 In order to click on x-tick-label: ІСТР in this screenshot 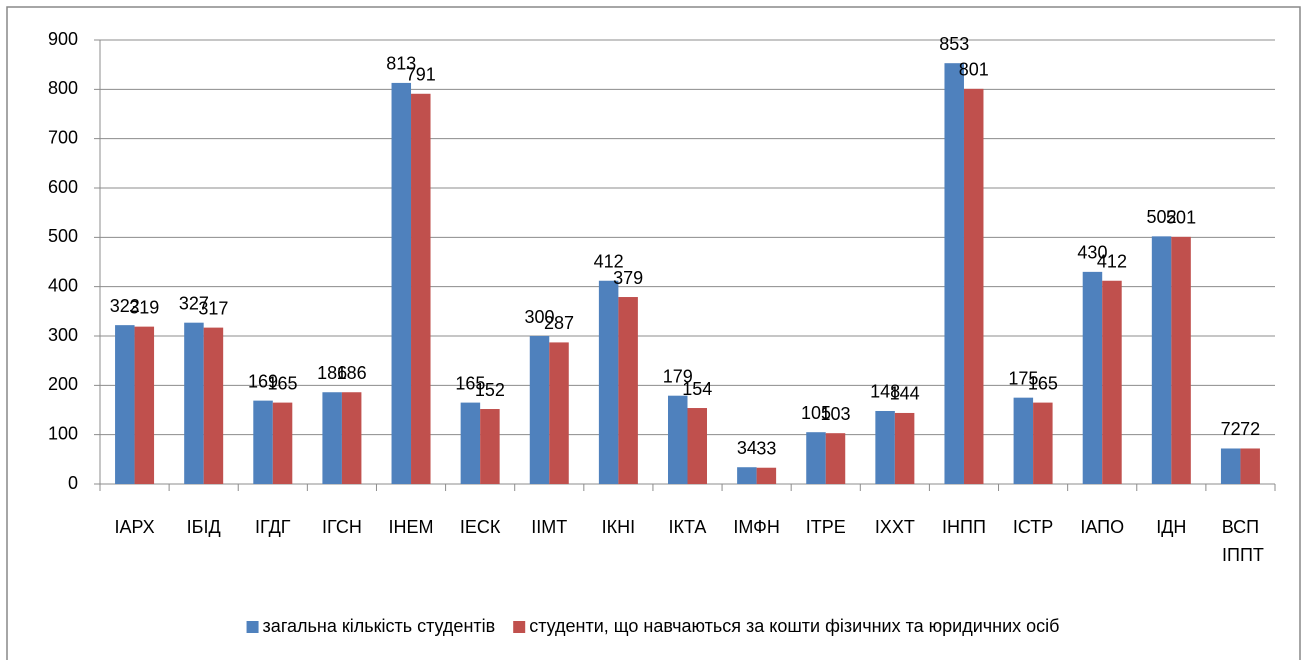, I will do `click(1033, 527)`.